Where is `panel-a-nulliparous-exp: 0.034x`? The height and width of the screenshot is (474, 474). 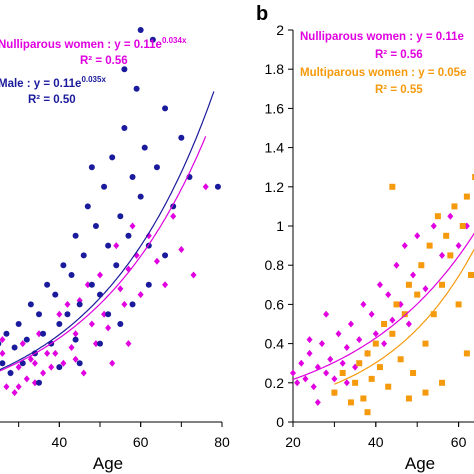 panel-a-nulliparous-exp: 0.034x is located at coordinates (174, 40).